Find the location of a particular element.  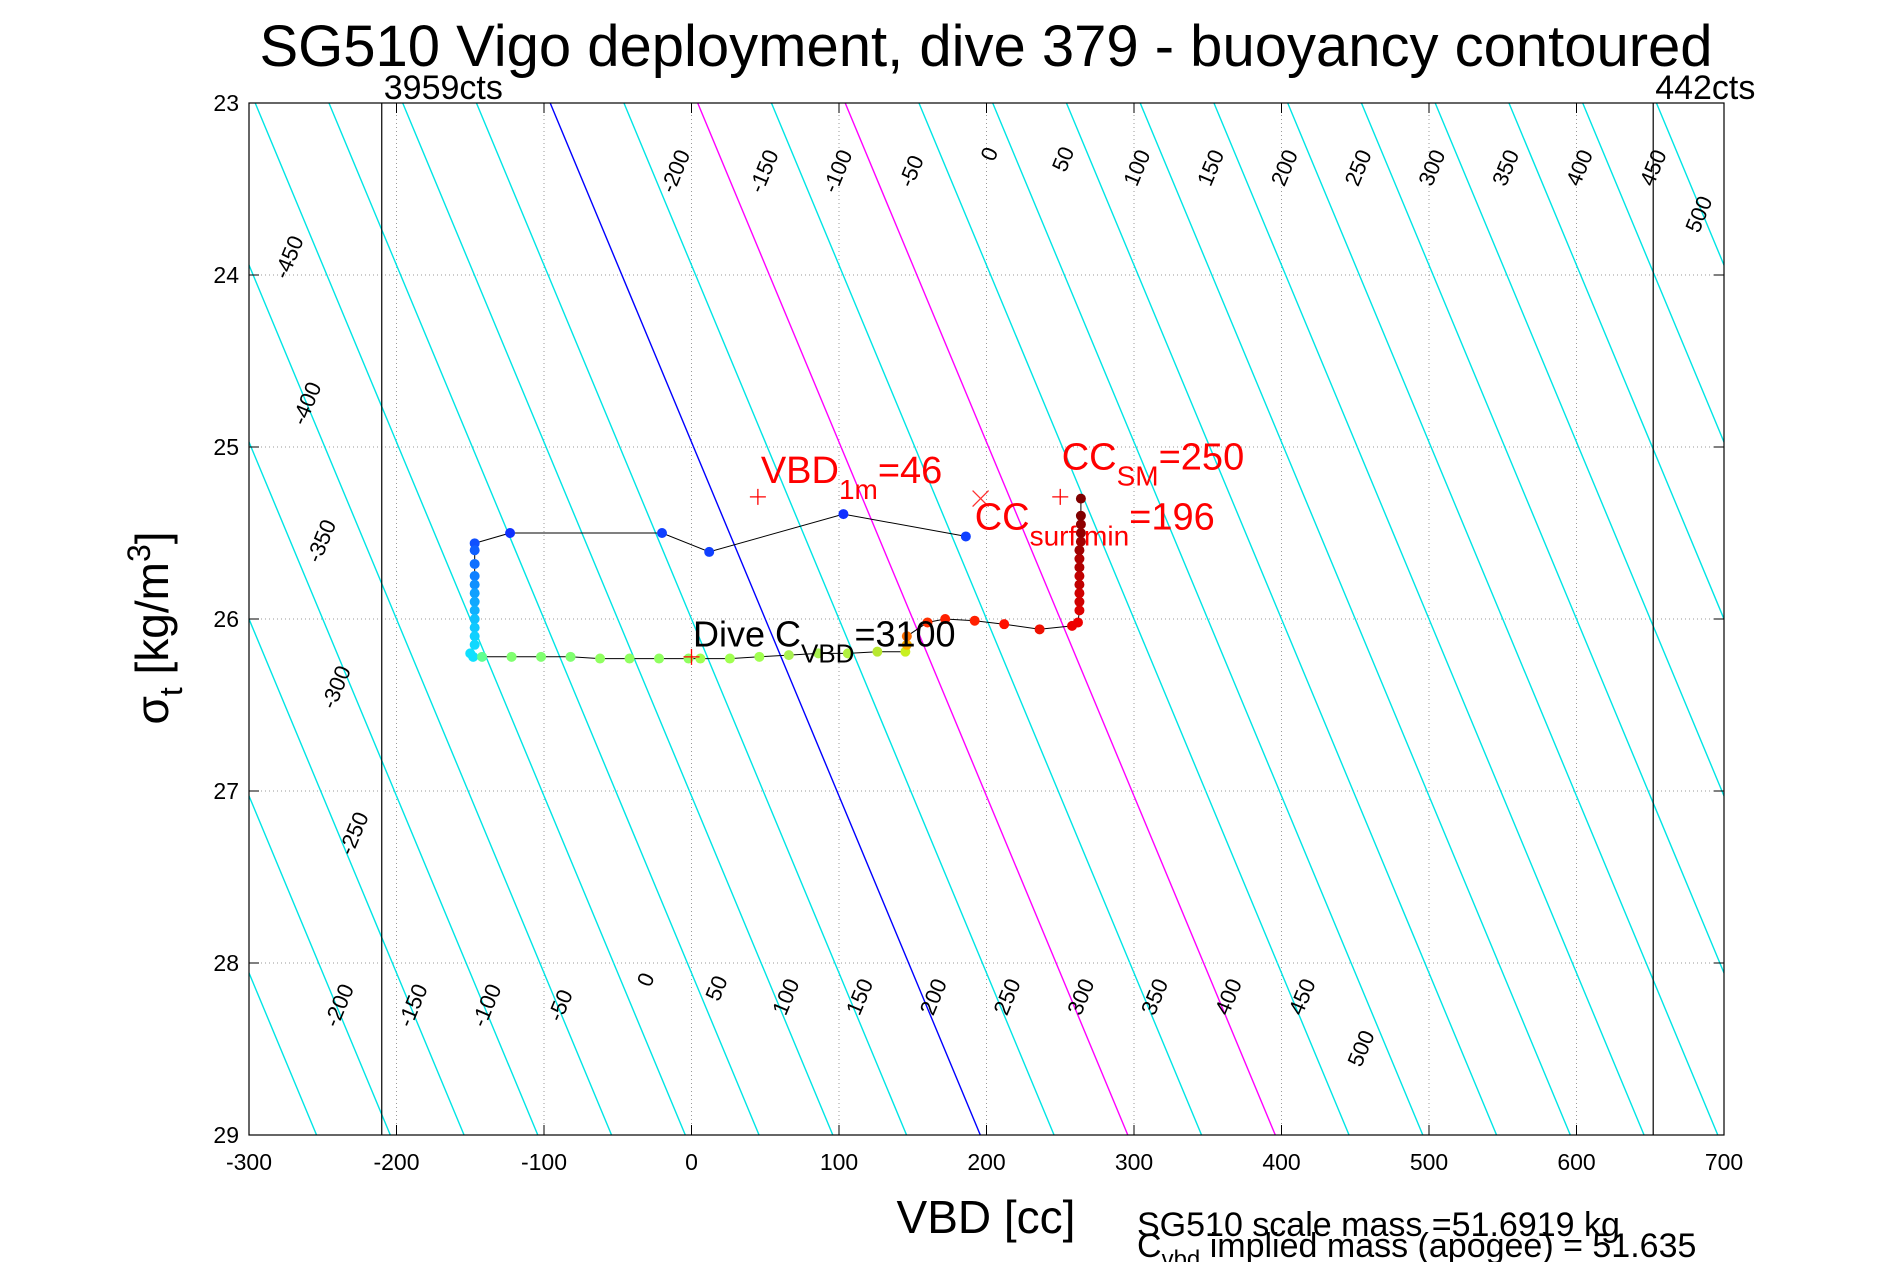

trace-points is located at coordinates (775, 578).